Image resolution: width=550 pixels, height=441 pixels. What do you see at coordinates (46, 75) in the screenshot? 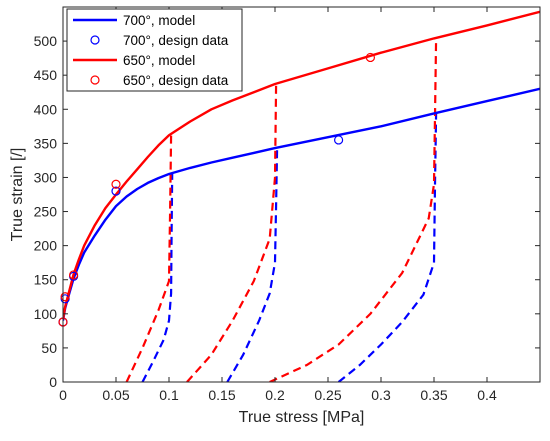
I see `y-tick-label: 450` at bounding box center [46, 75].